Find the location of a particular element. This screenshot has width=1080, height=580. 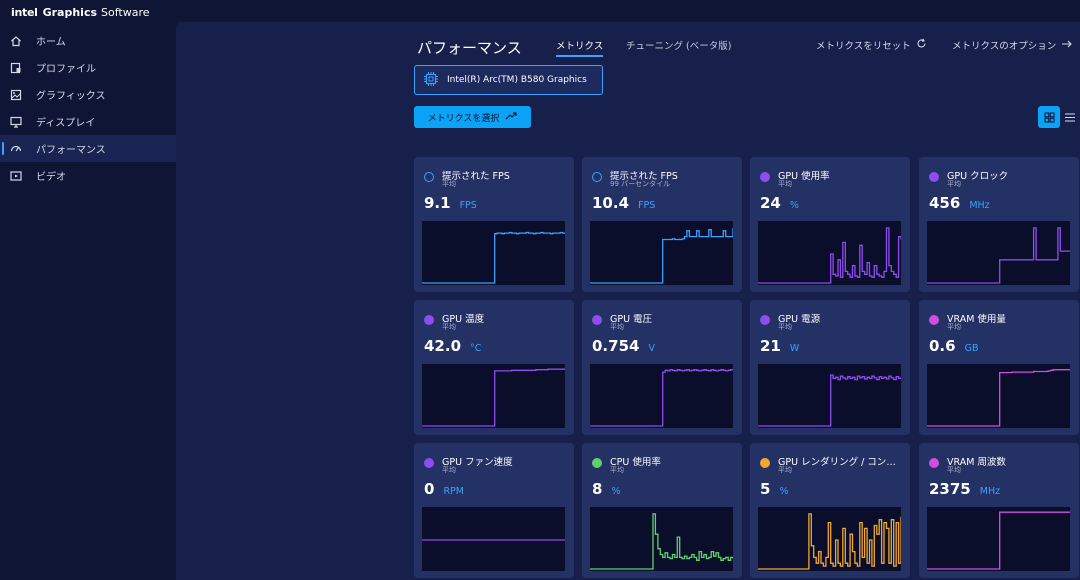

page-title: パフォーマンス is located at coordinates (469, 48).